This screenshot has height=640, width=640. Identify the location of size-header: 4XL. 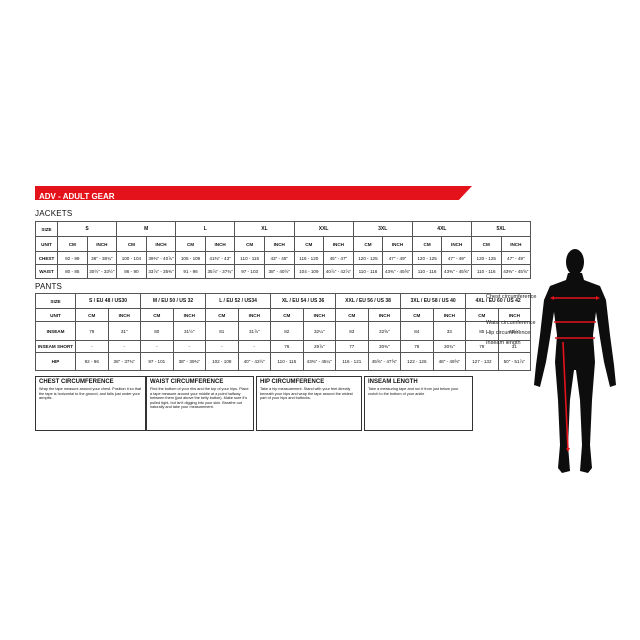
(441, 229).